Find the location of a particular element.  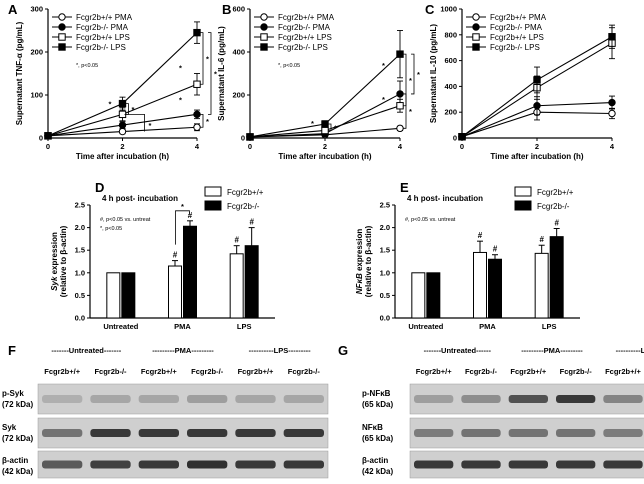

legend-swatch is located at coordinates (213, 191).